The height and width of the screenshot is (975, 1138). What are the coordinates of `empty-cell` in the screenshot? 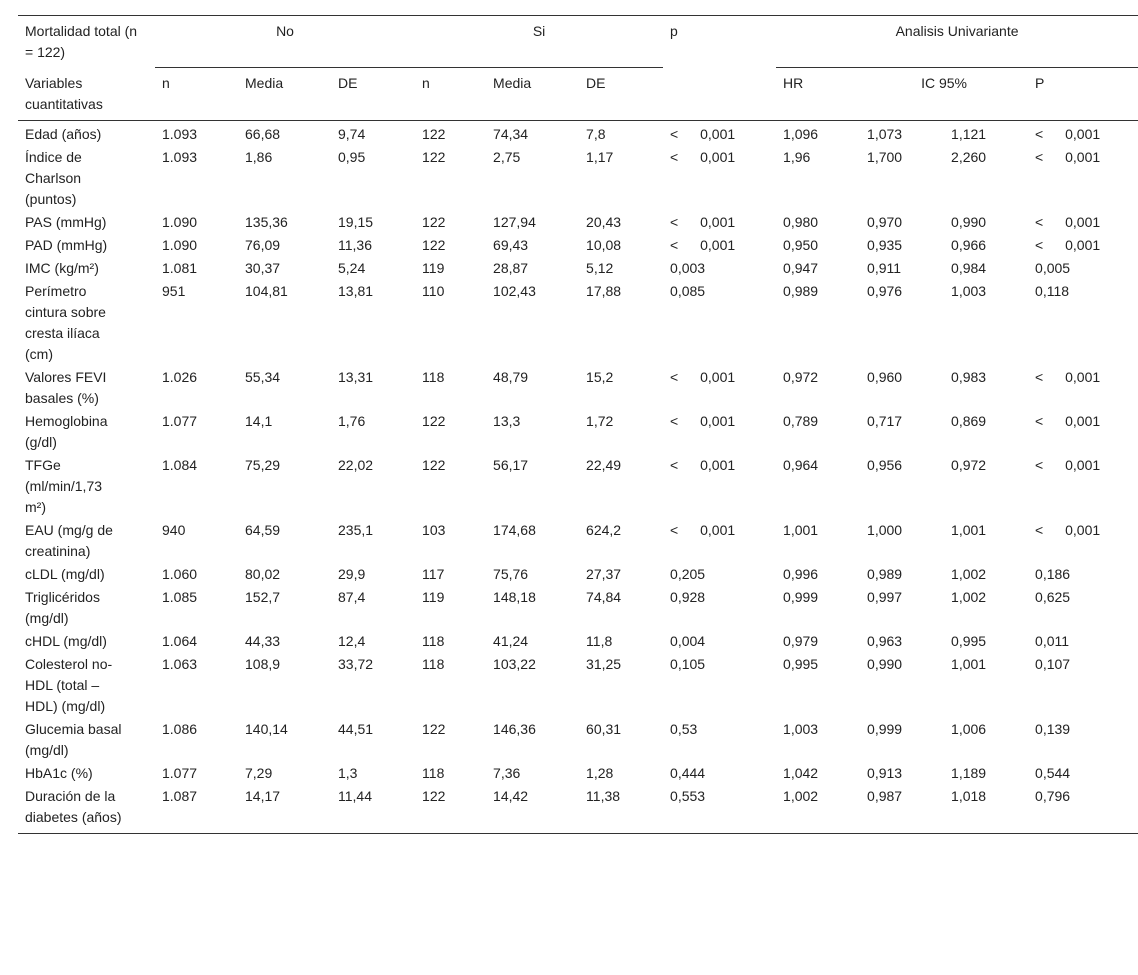 It's located at (720, 94).